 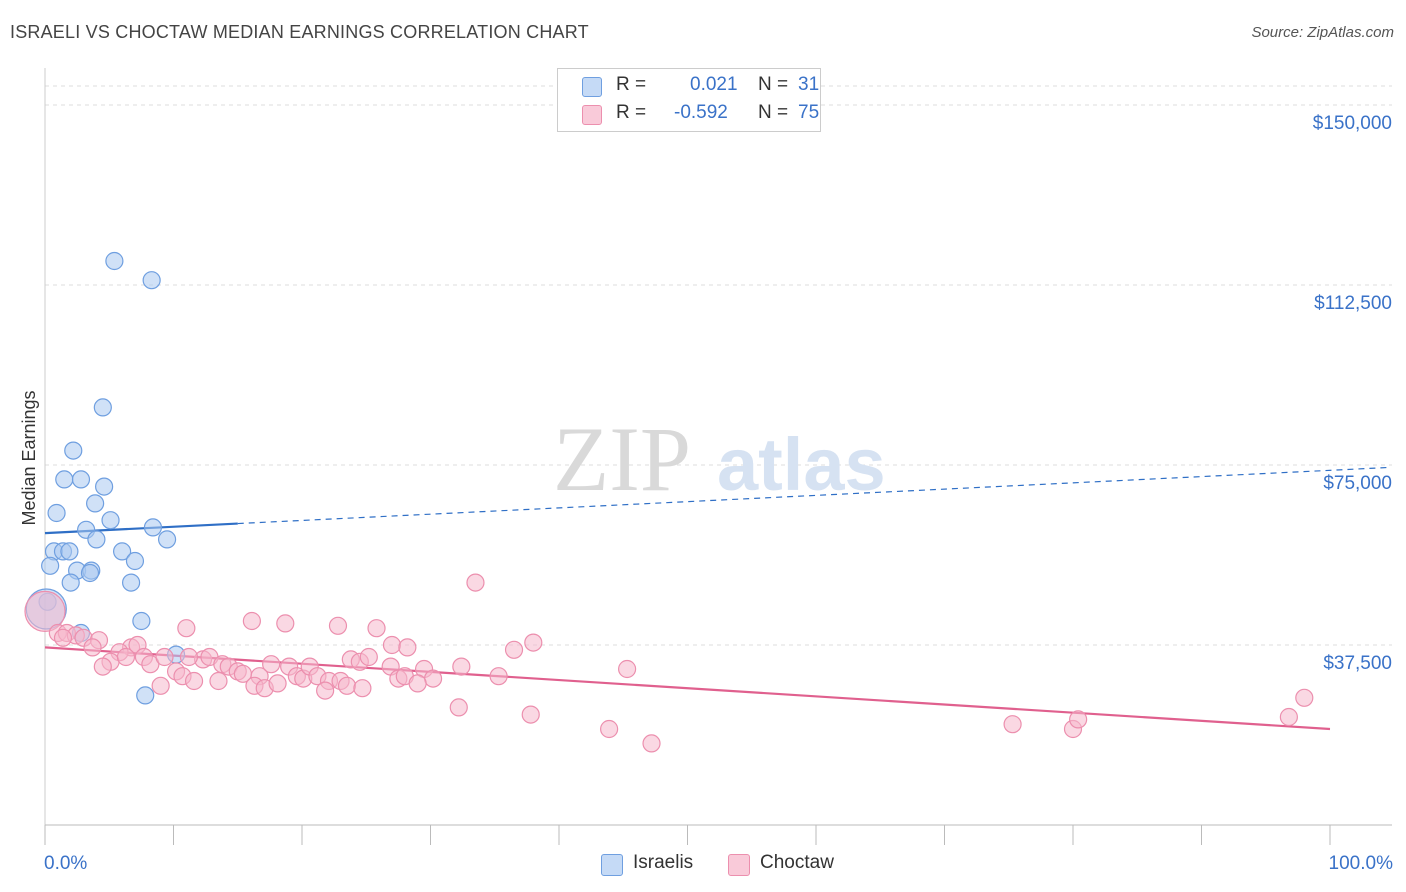 I want to click on x-tick-label-end: 100.0%, so click(x=1361, y=863).